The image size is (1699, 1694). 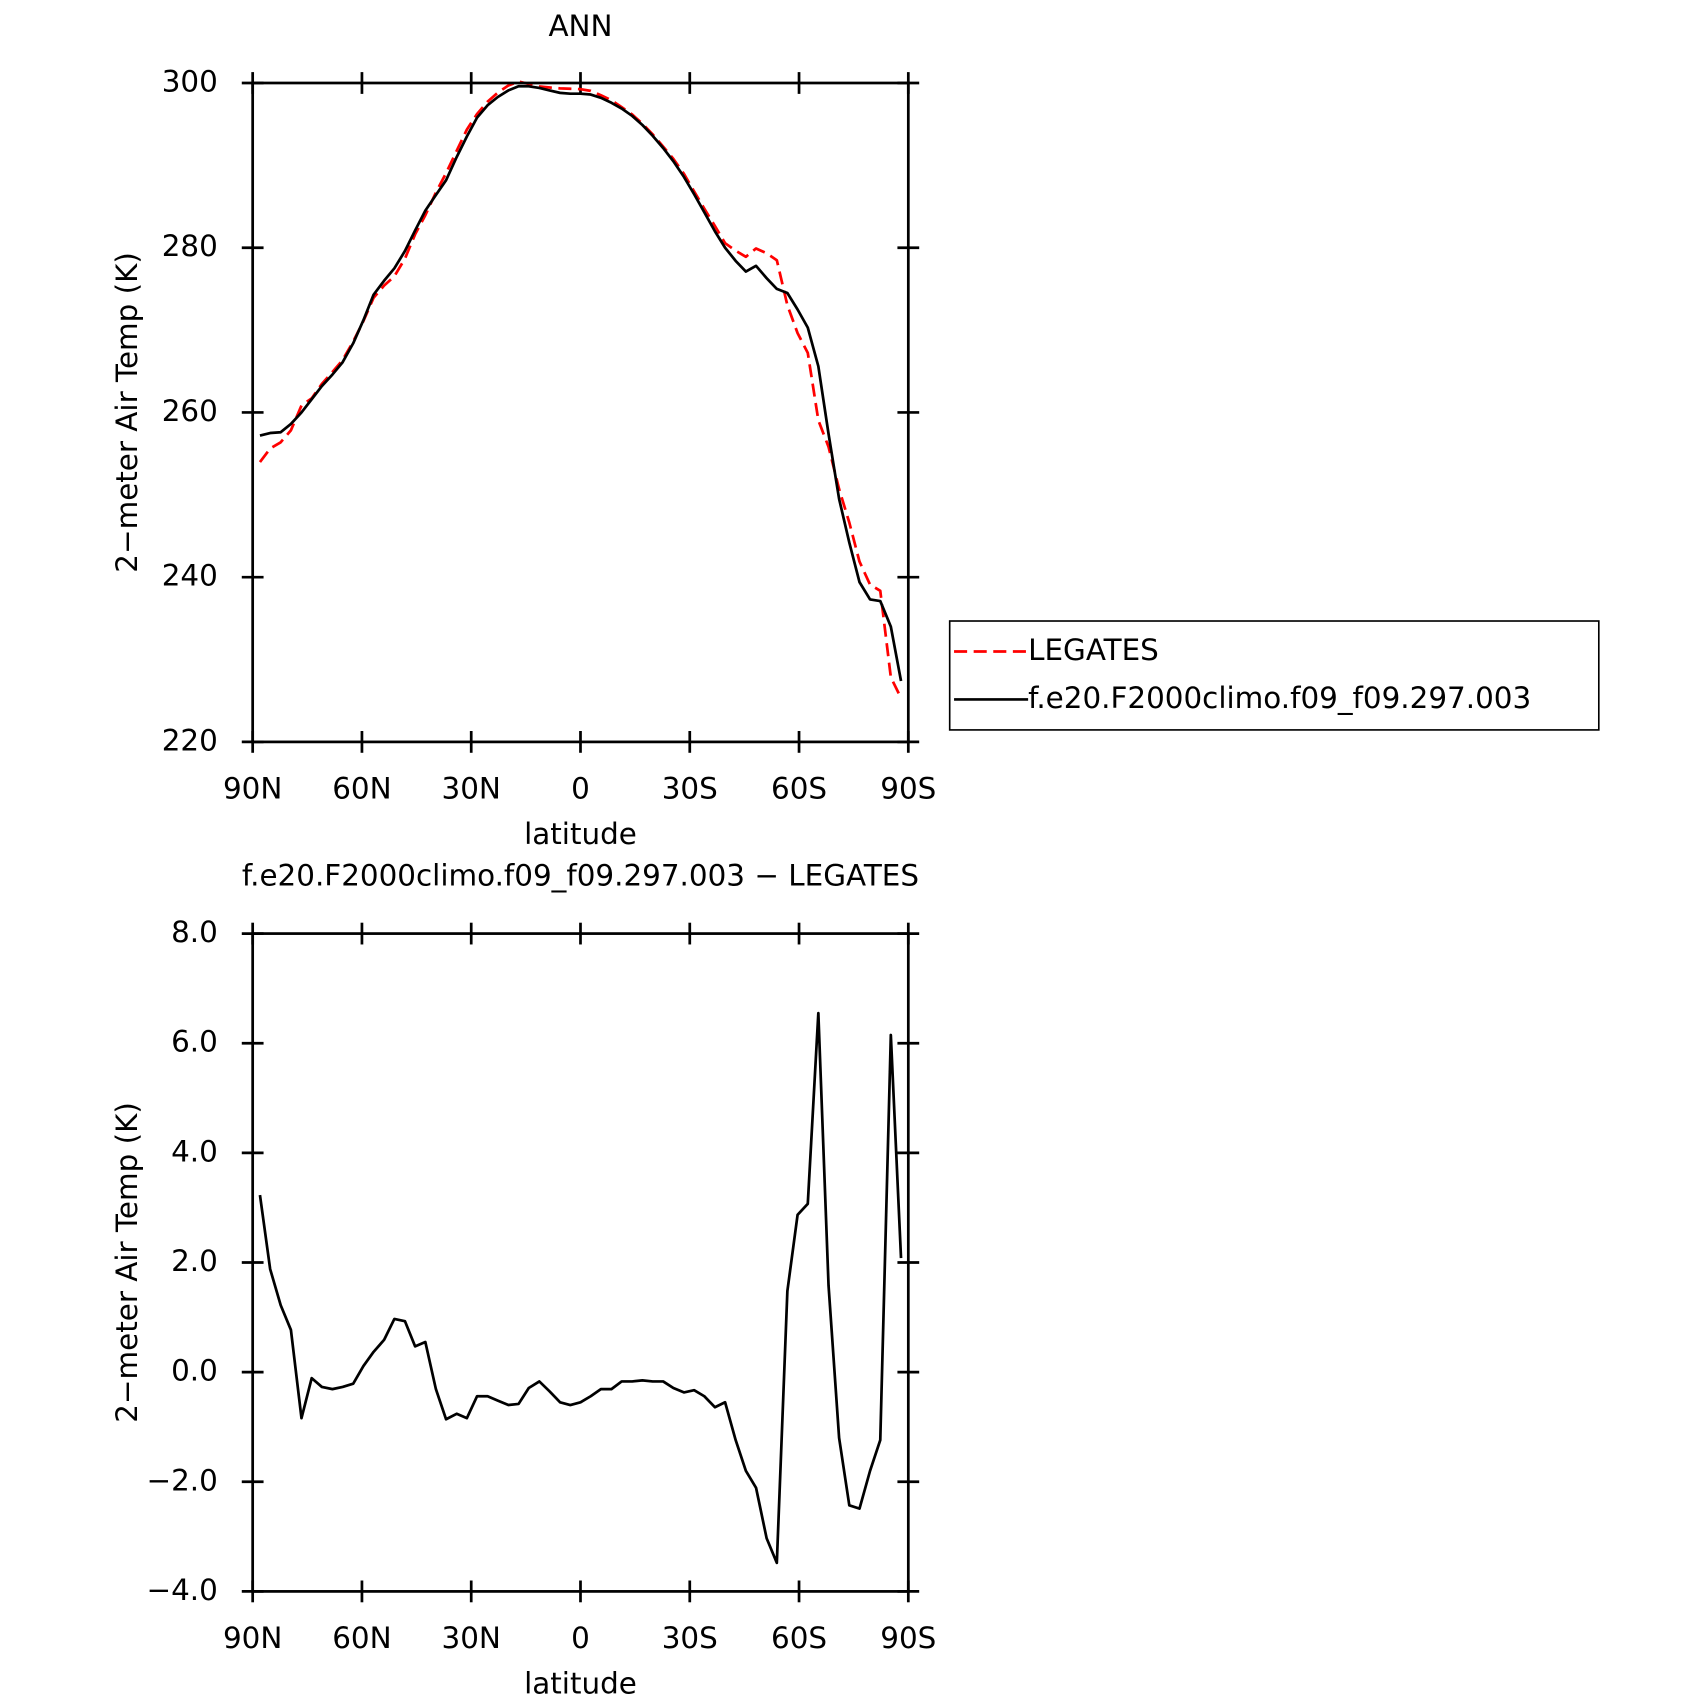 What do you see at coordinates (580, 26) in the screenshot?
I see `chart-title: ANN` at bounding box center [580, 26].